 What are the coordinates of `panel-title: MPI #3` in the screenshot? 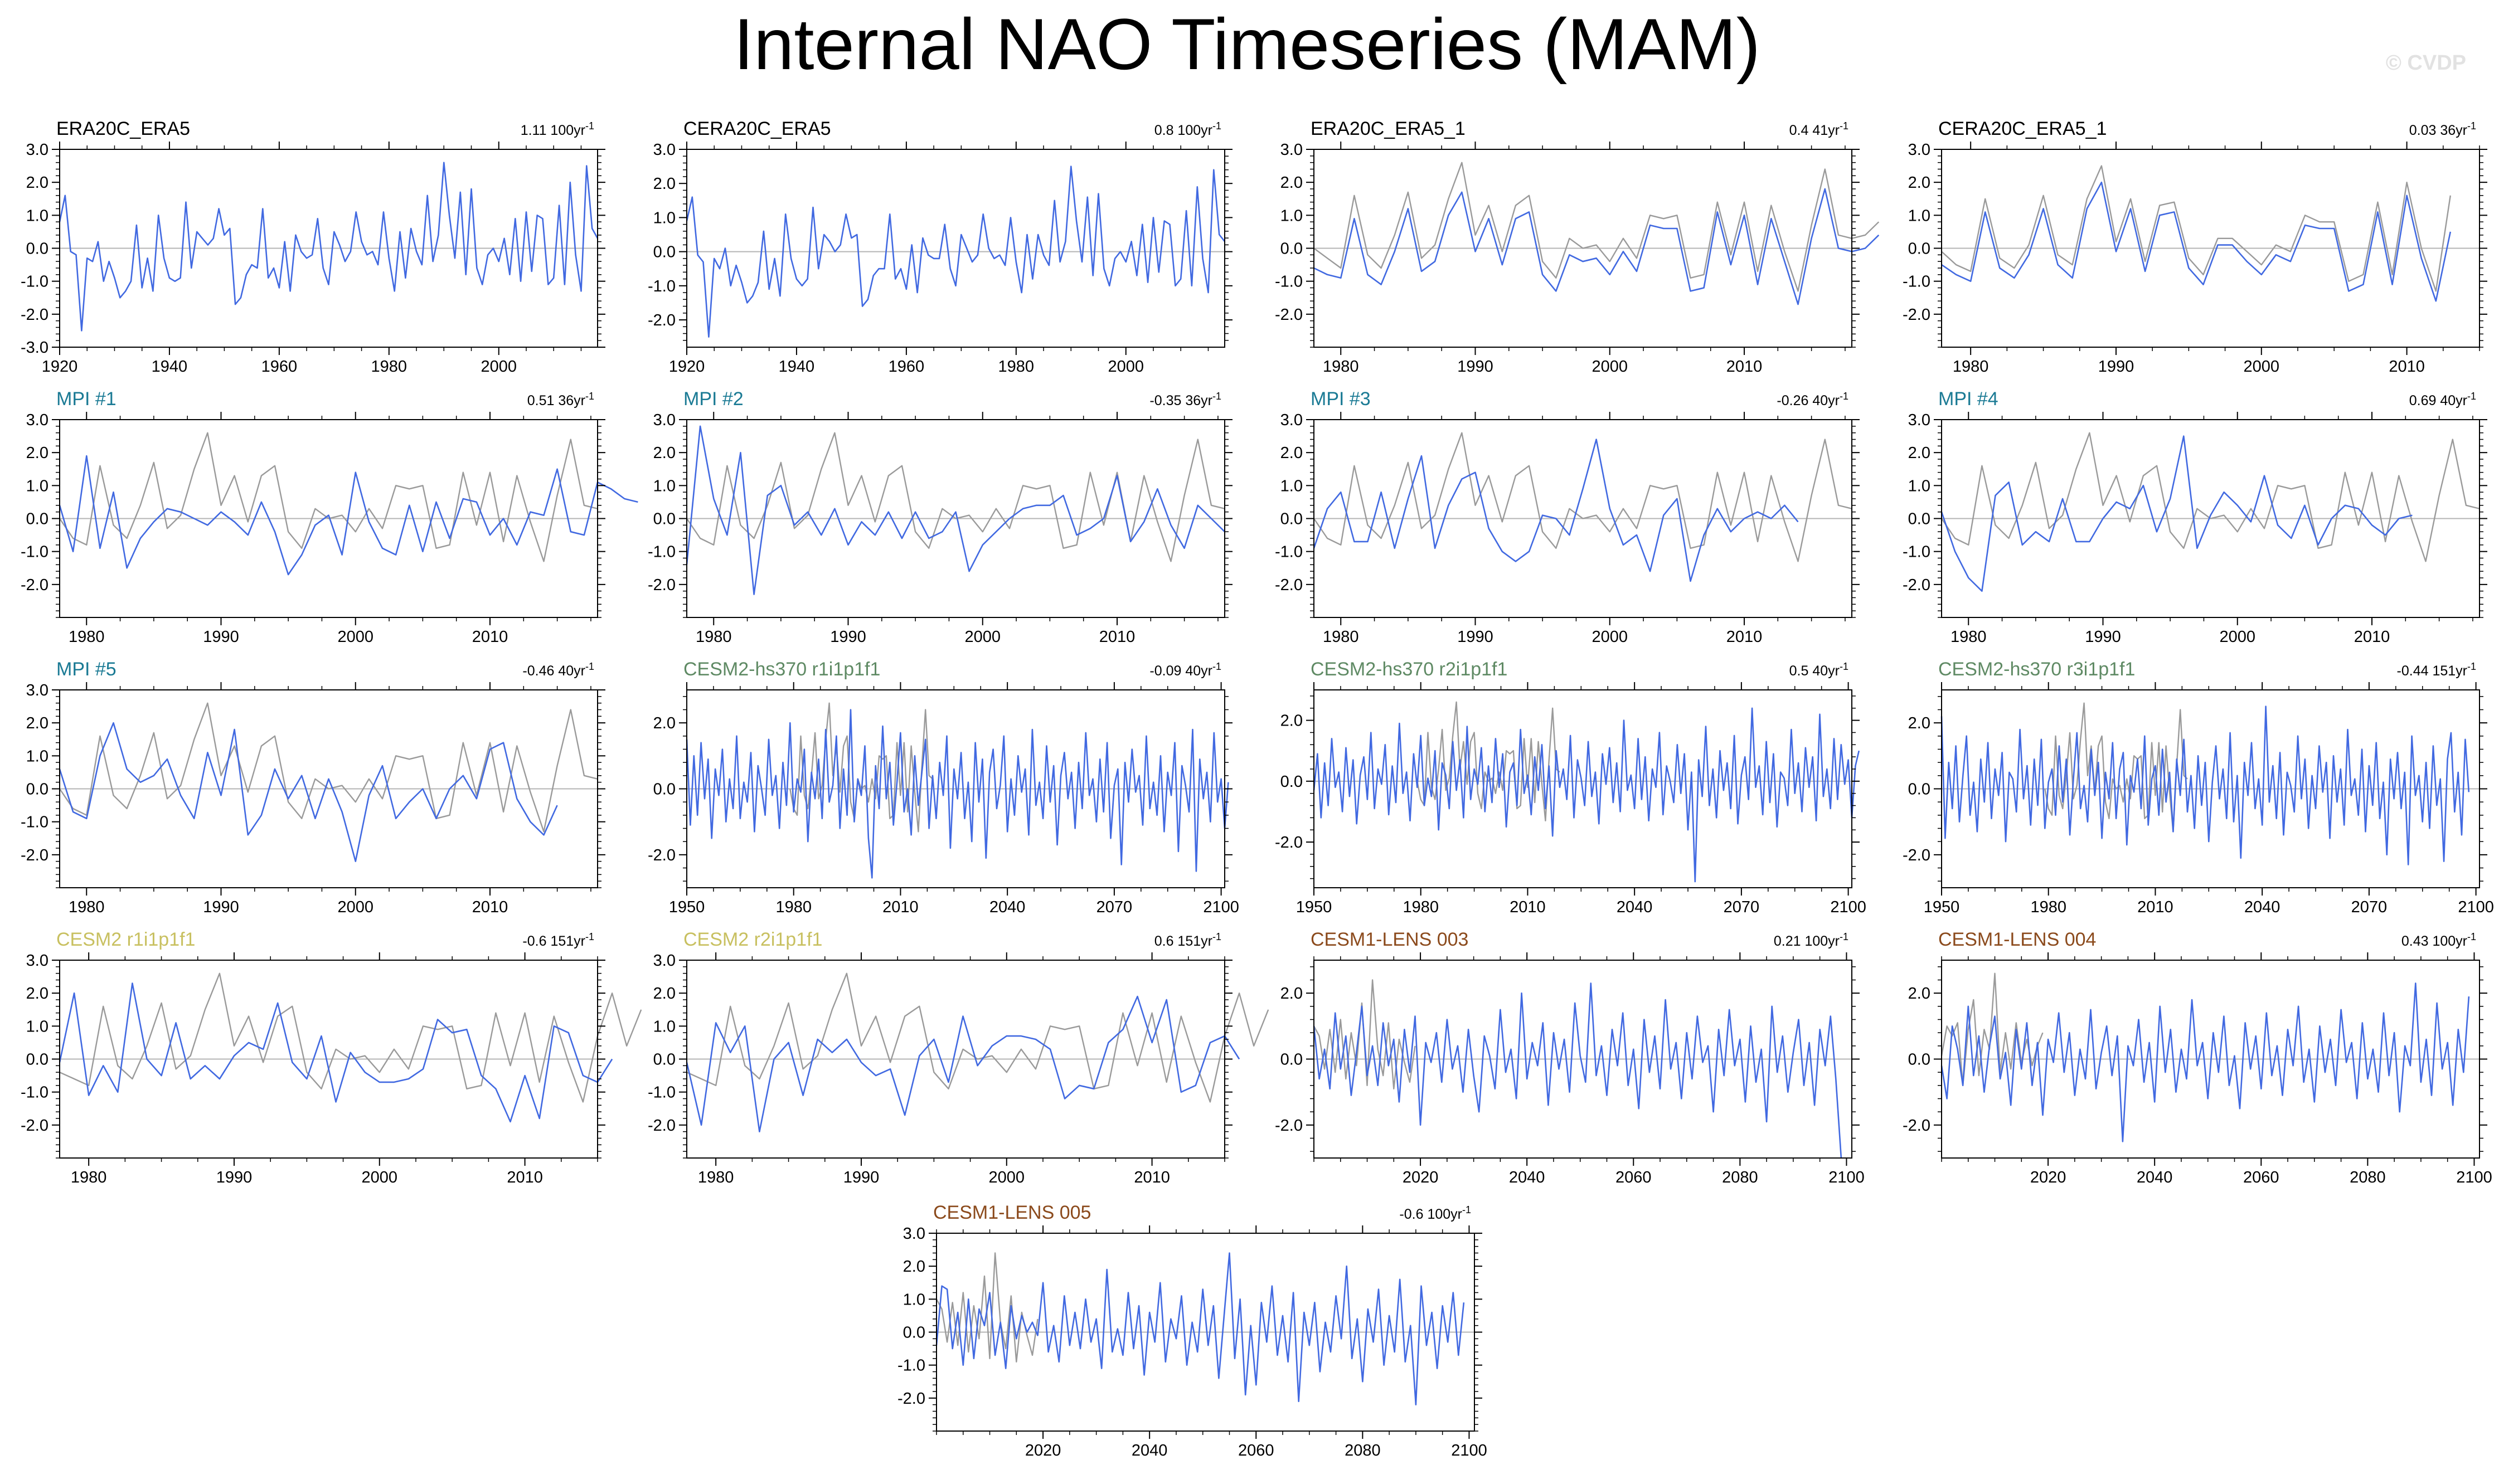 It's located at (1341, 399).